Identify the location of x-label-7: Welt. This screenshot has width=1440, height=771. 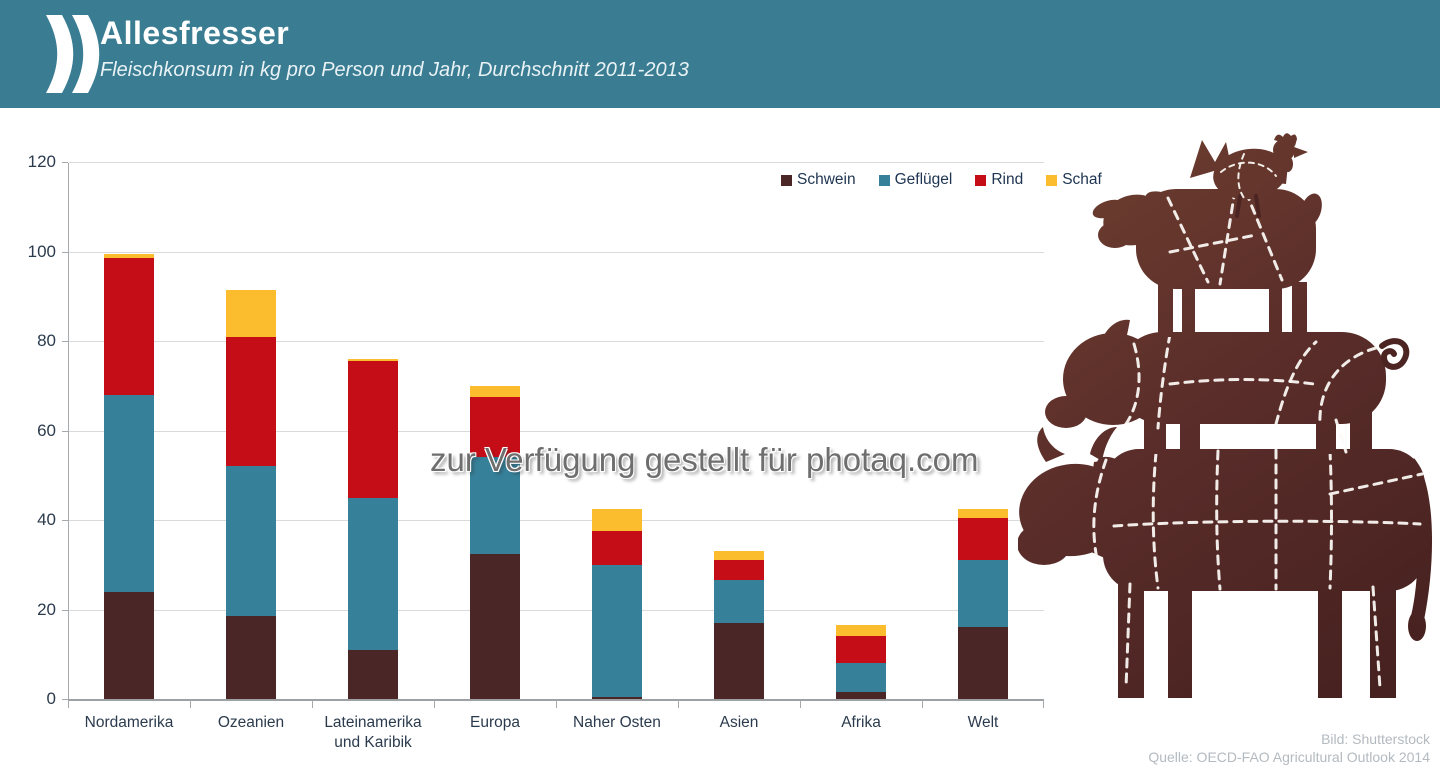
(983, 722).